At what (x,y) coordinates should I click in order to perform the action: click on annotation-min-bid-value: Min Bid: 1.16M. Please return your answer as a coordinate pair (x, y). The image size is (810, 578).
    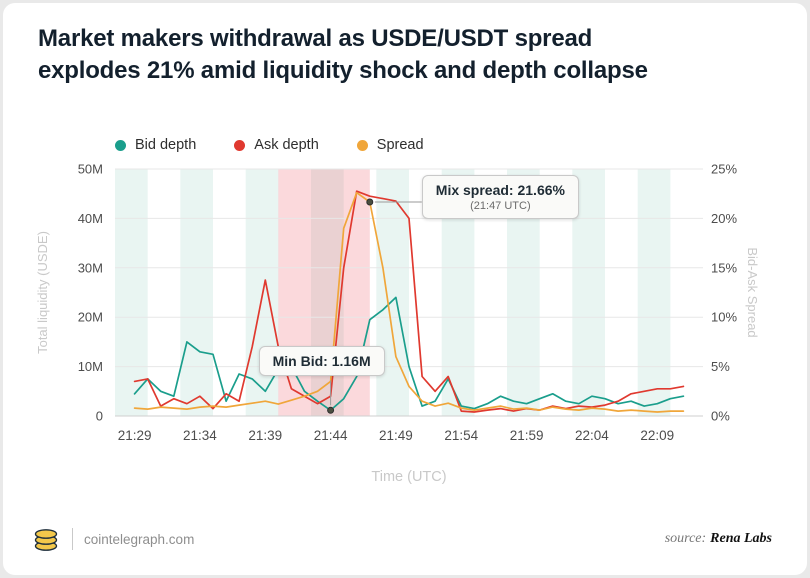
    Looking at the image, I should click on (321, 361).